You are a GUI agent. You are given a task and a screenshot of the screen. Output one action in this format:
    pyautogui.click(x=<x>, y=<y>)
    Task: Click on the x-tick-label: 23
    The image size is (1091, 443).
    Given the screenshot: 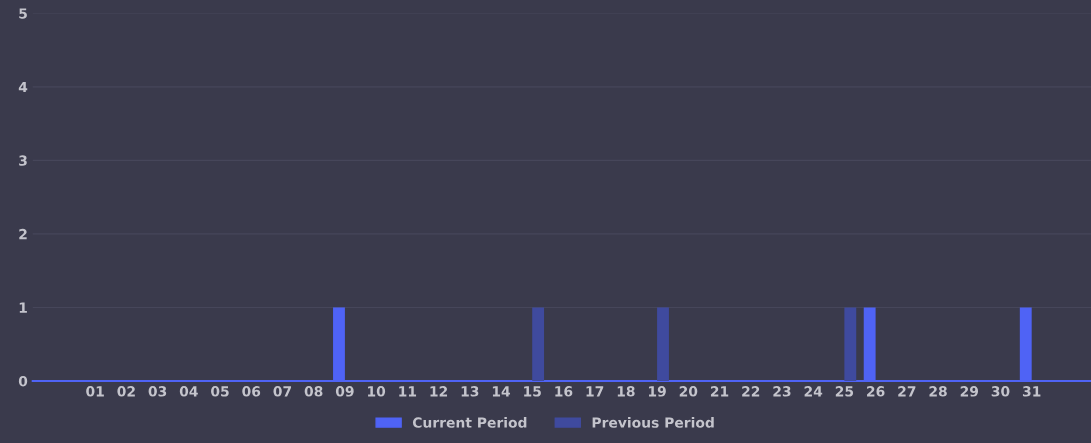 What is the action you would take?
    pyautogui.click(x=782, y=391)
    